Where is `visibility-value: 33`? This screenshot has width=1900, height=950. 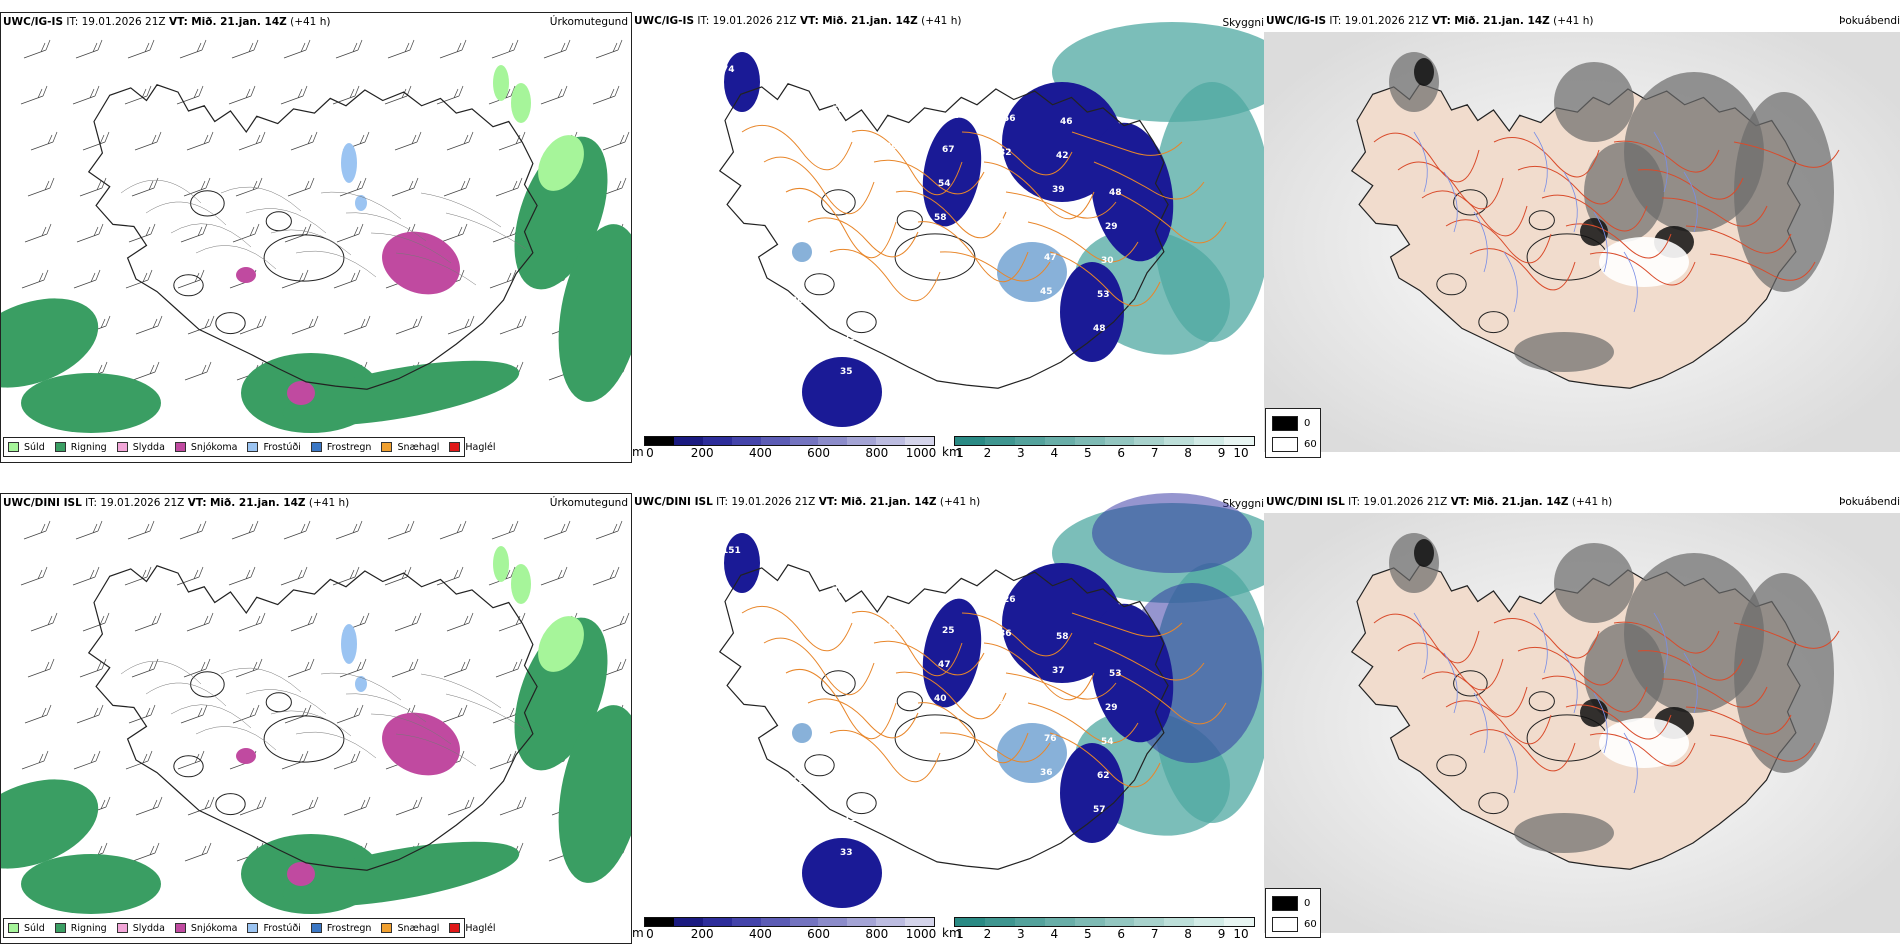
visibility-value: 33 is located at coordinates (846, 853).